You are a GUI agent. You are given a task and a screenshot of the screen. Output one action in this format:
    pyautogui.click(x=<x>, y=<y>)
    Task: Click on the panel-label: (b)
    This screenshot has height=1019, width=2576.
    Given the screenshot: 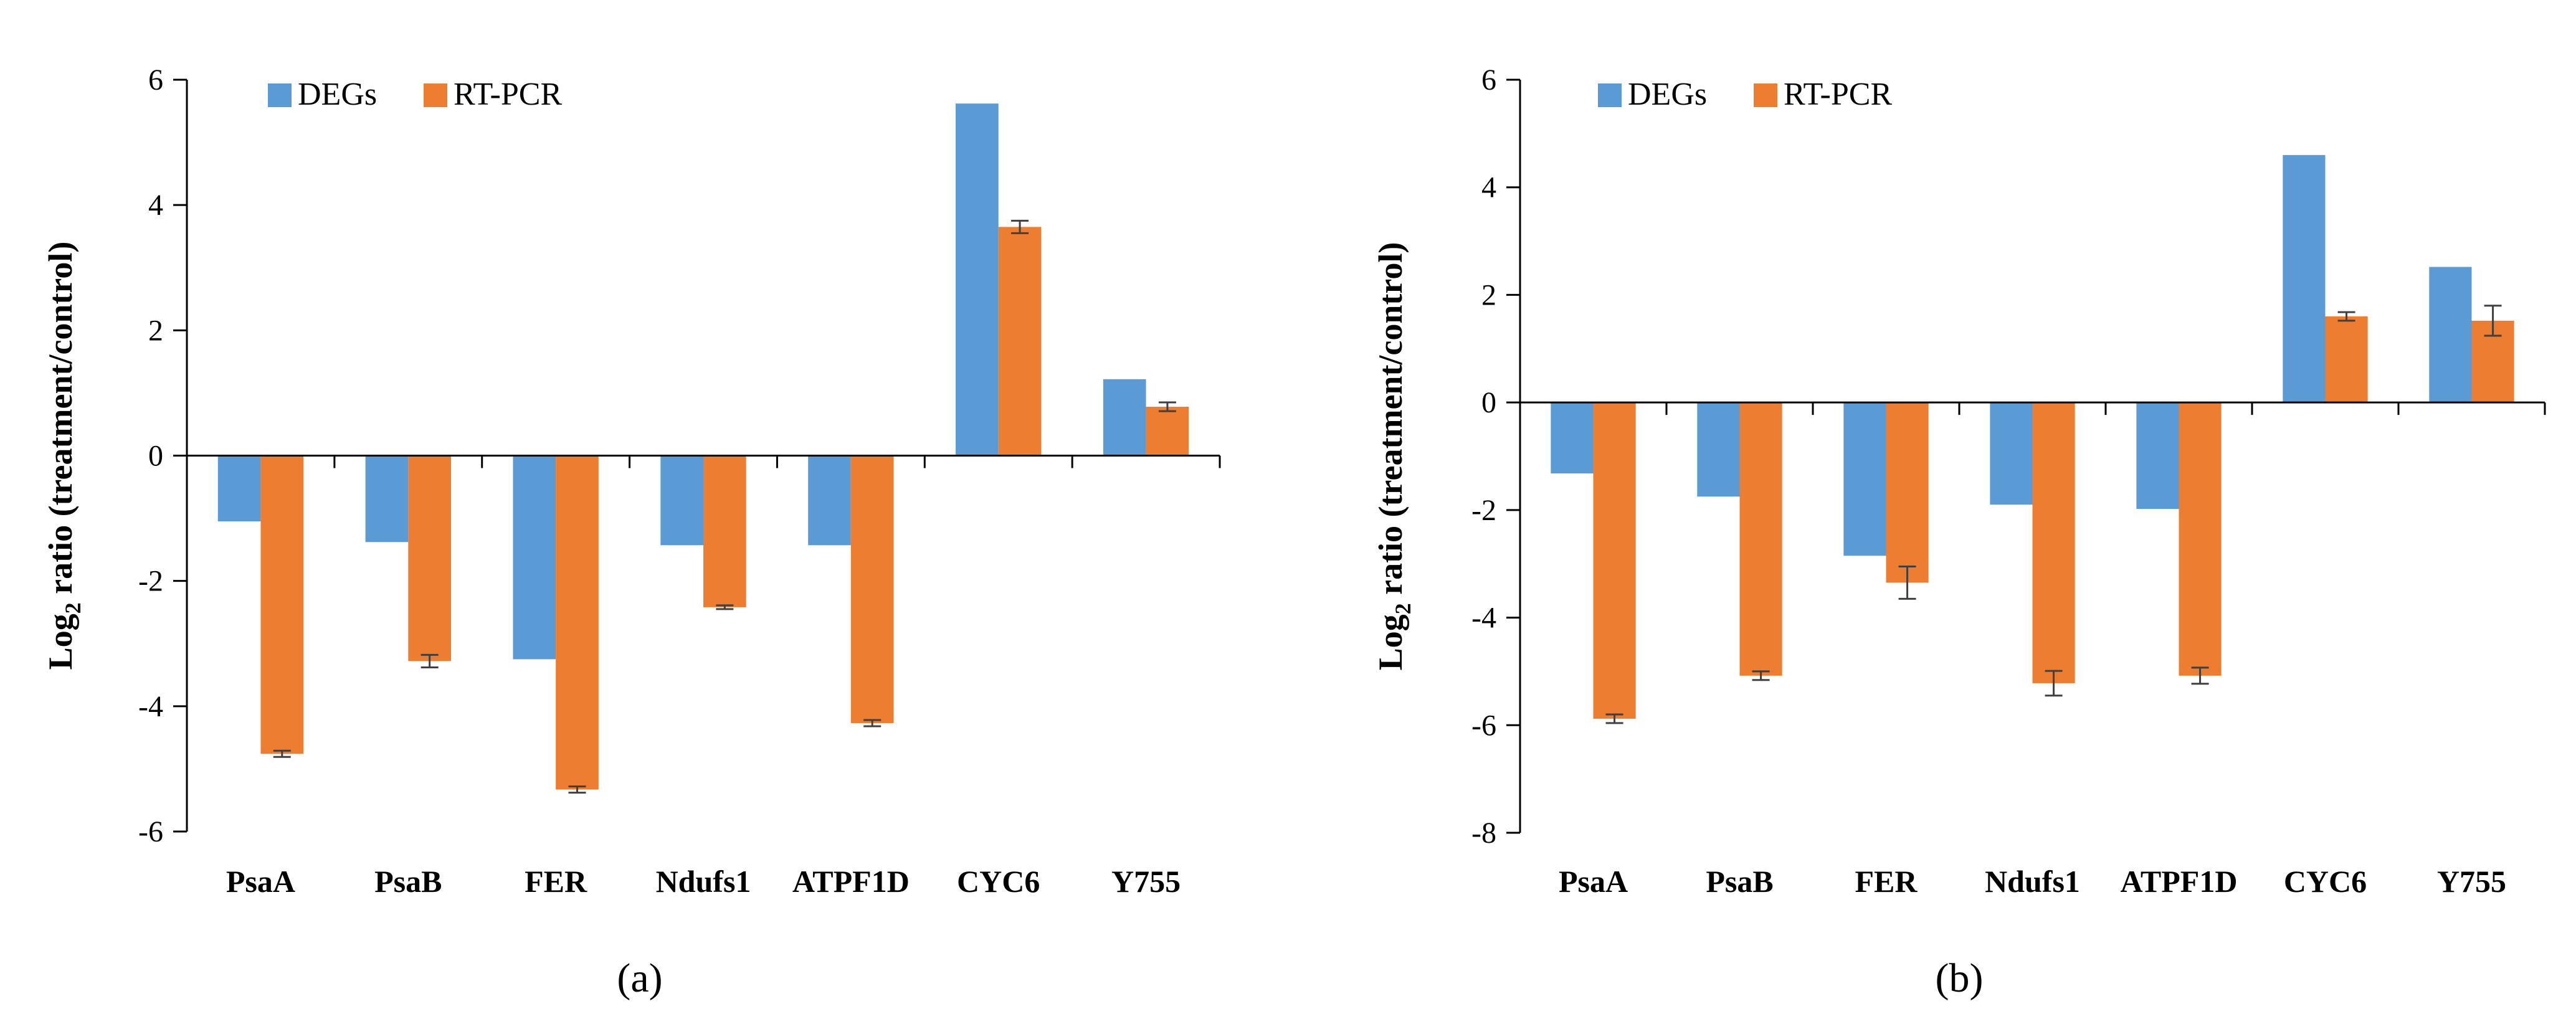 What is the action you would take?
    pyautogui.click(x=1960, y=978)
    